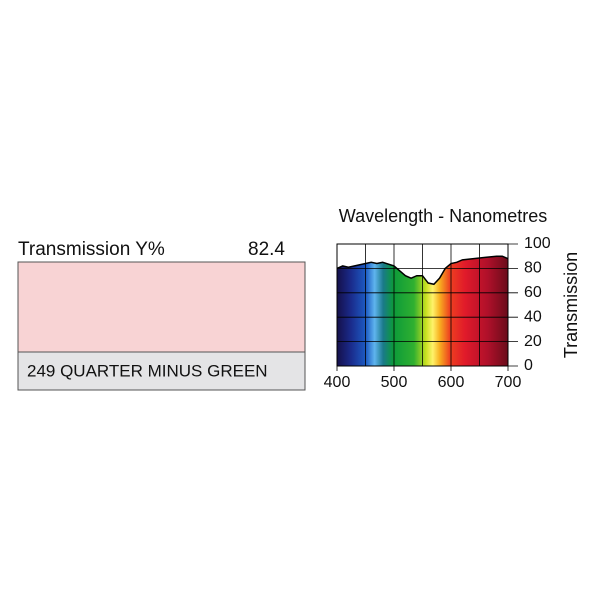  What do you see at coordinates (533, 268) in the screenshot?
I see `y-tick-label: 80` at bounding box center [533, 268].